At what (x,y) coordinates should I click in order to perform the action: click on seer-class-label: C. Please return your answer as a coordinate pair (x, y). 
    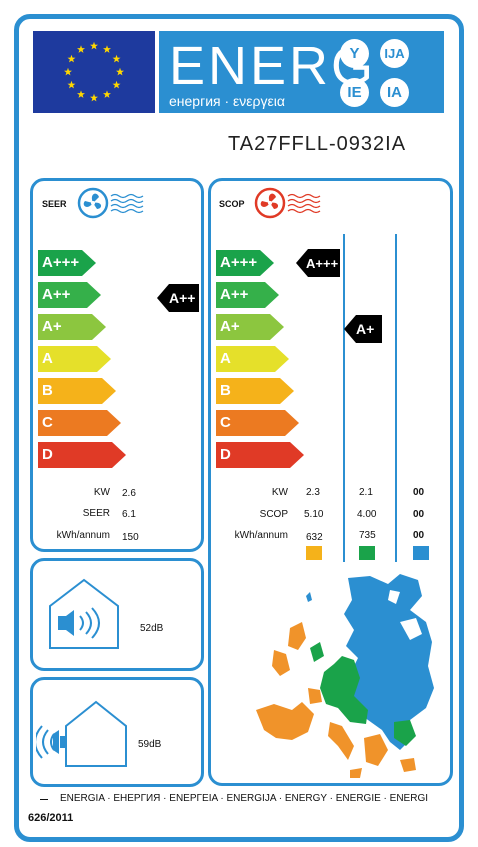
    Looking at the image, I should click on (47, 422).